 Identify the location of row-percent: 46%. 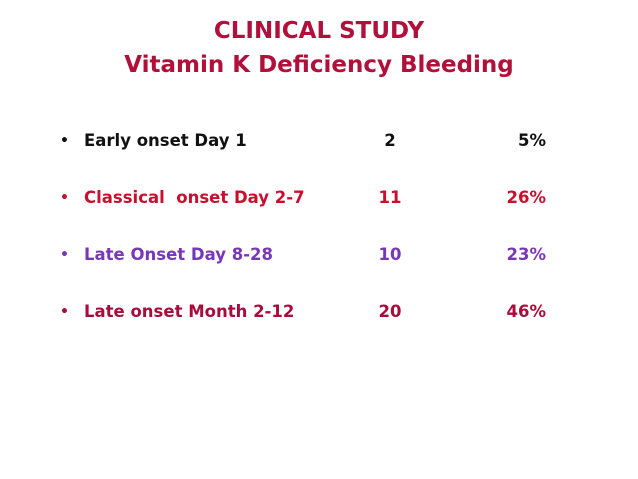
(526, 311).